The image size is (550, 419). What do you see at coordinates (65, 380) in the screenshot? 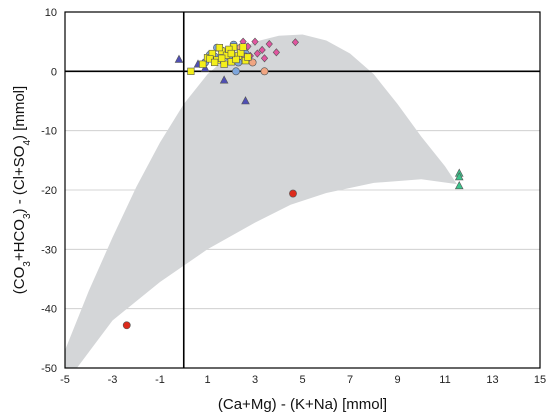
I see `x-tick-label: -5` at bounding box center [65, 380].